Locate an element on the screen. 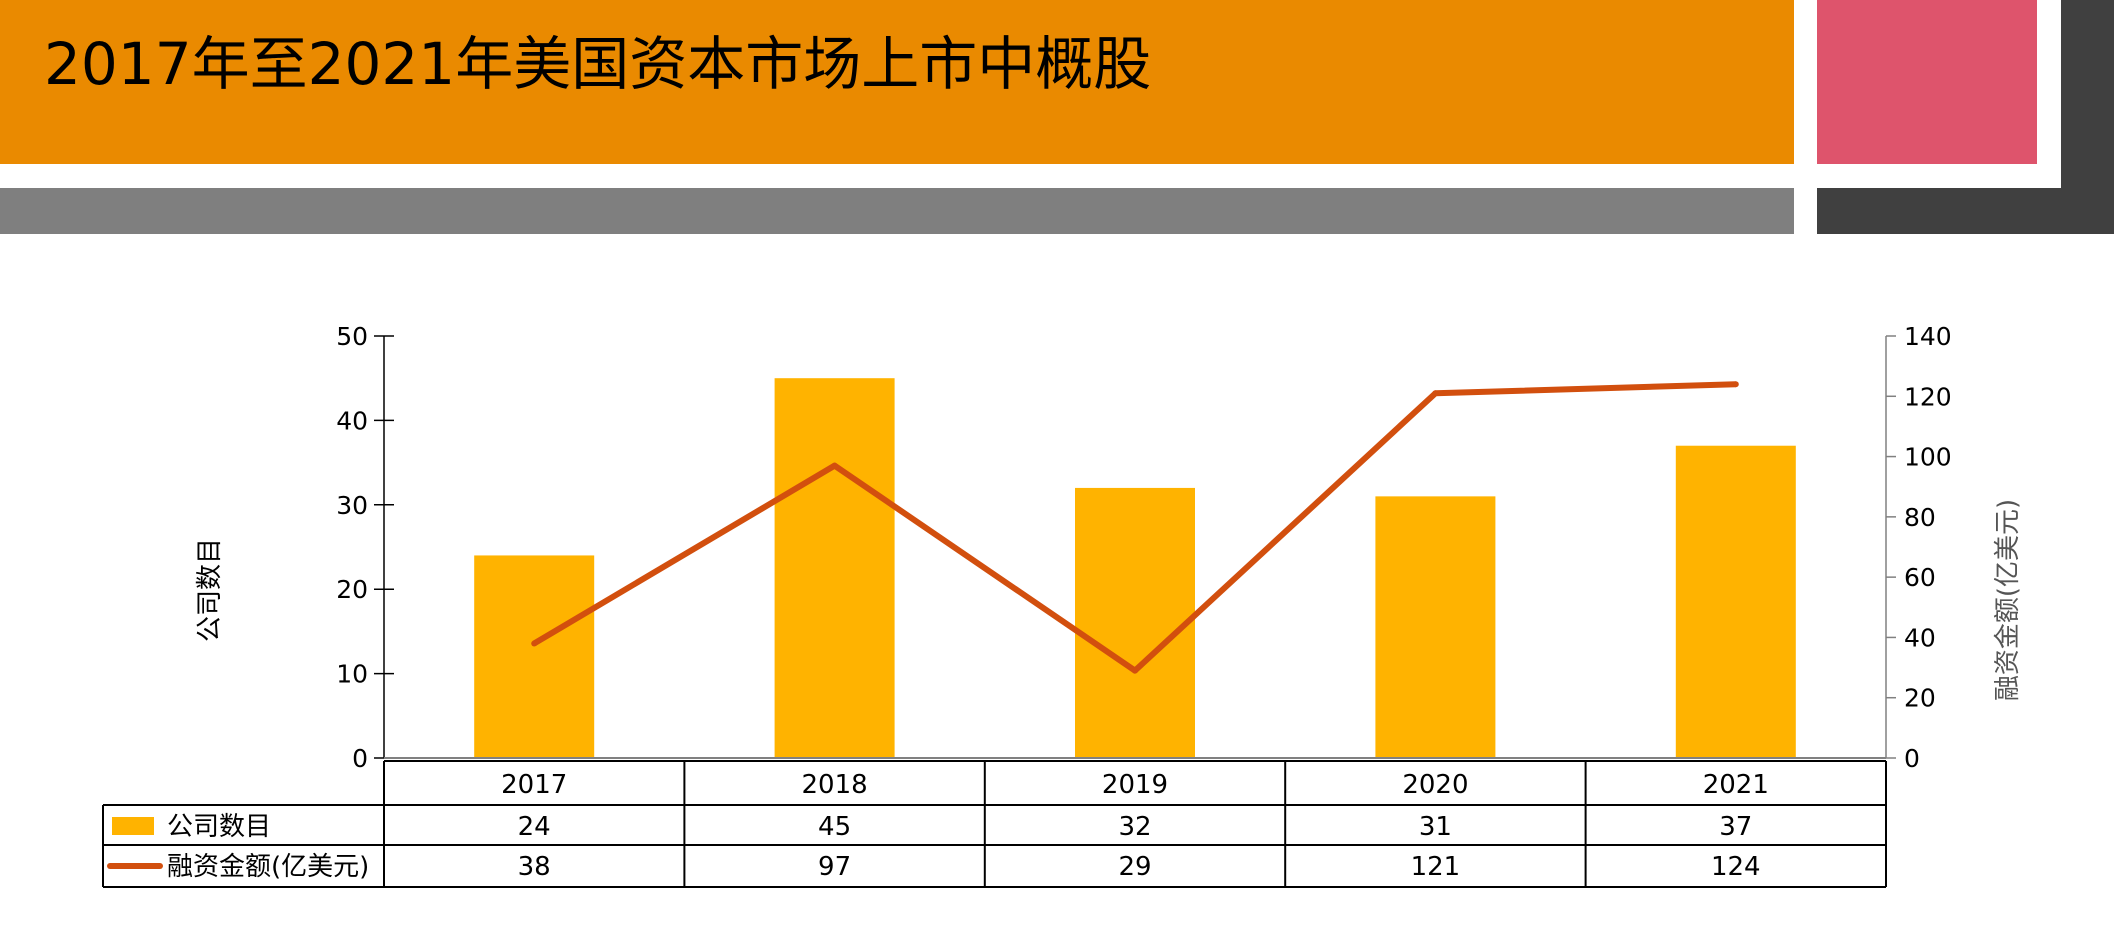 This screenshot has width=2114, height=942. y-tick-label: 40 is located at coordinates (352, 420).